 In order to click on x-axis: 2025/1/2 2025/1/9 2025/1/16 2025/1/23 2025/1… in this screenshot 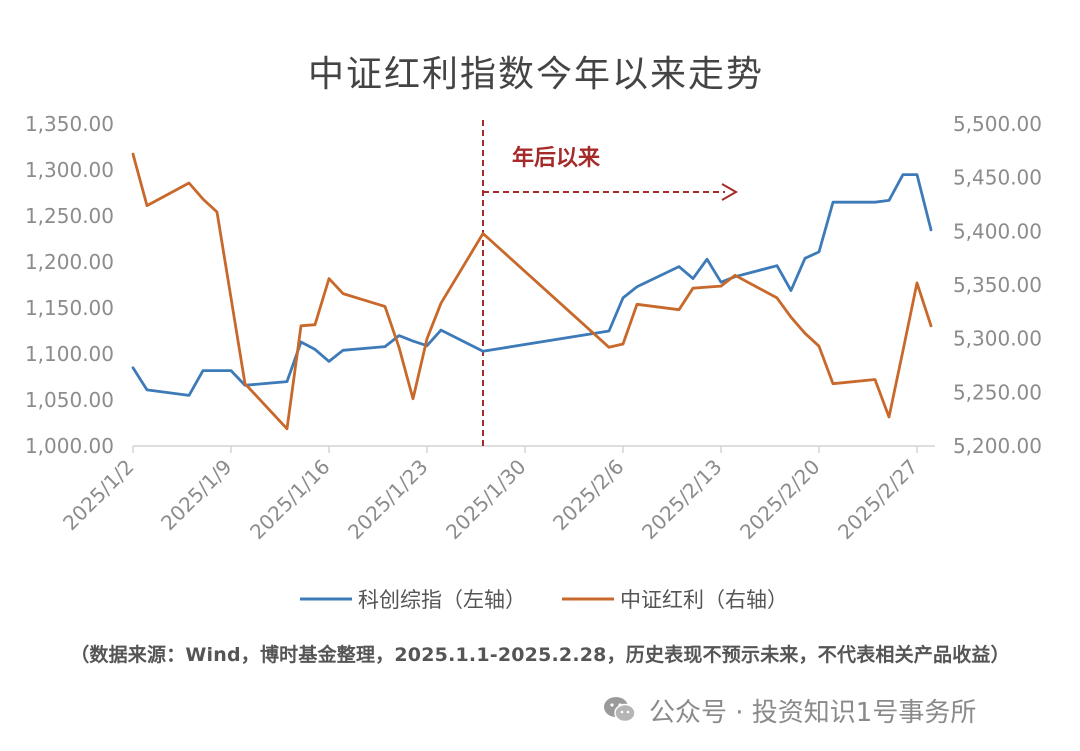, I will do `click(496, 494)`.